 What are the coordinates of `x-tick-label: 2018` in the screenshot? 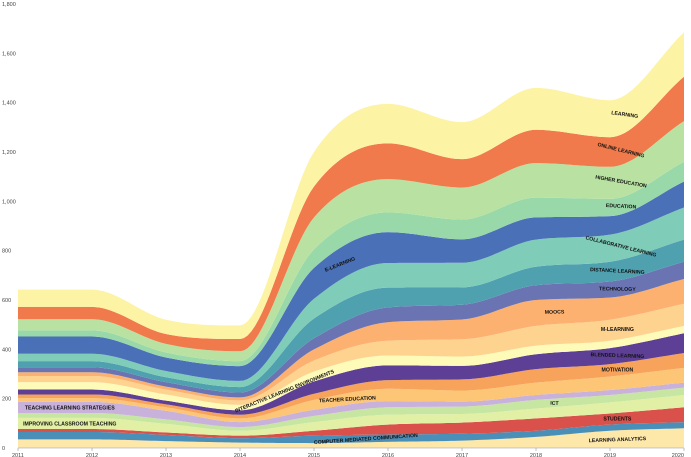 It's located at (536, 455).